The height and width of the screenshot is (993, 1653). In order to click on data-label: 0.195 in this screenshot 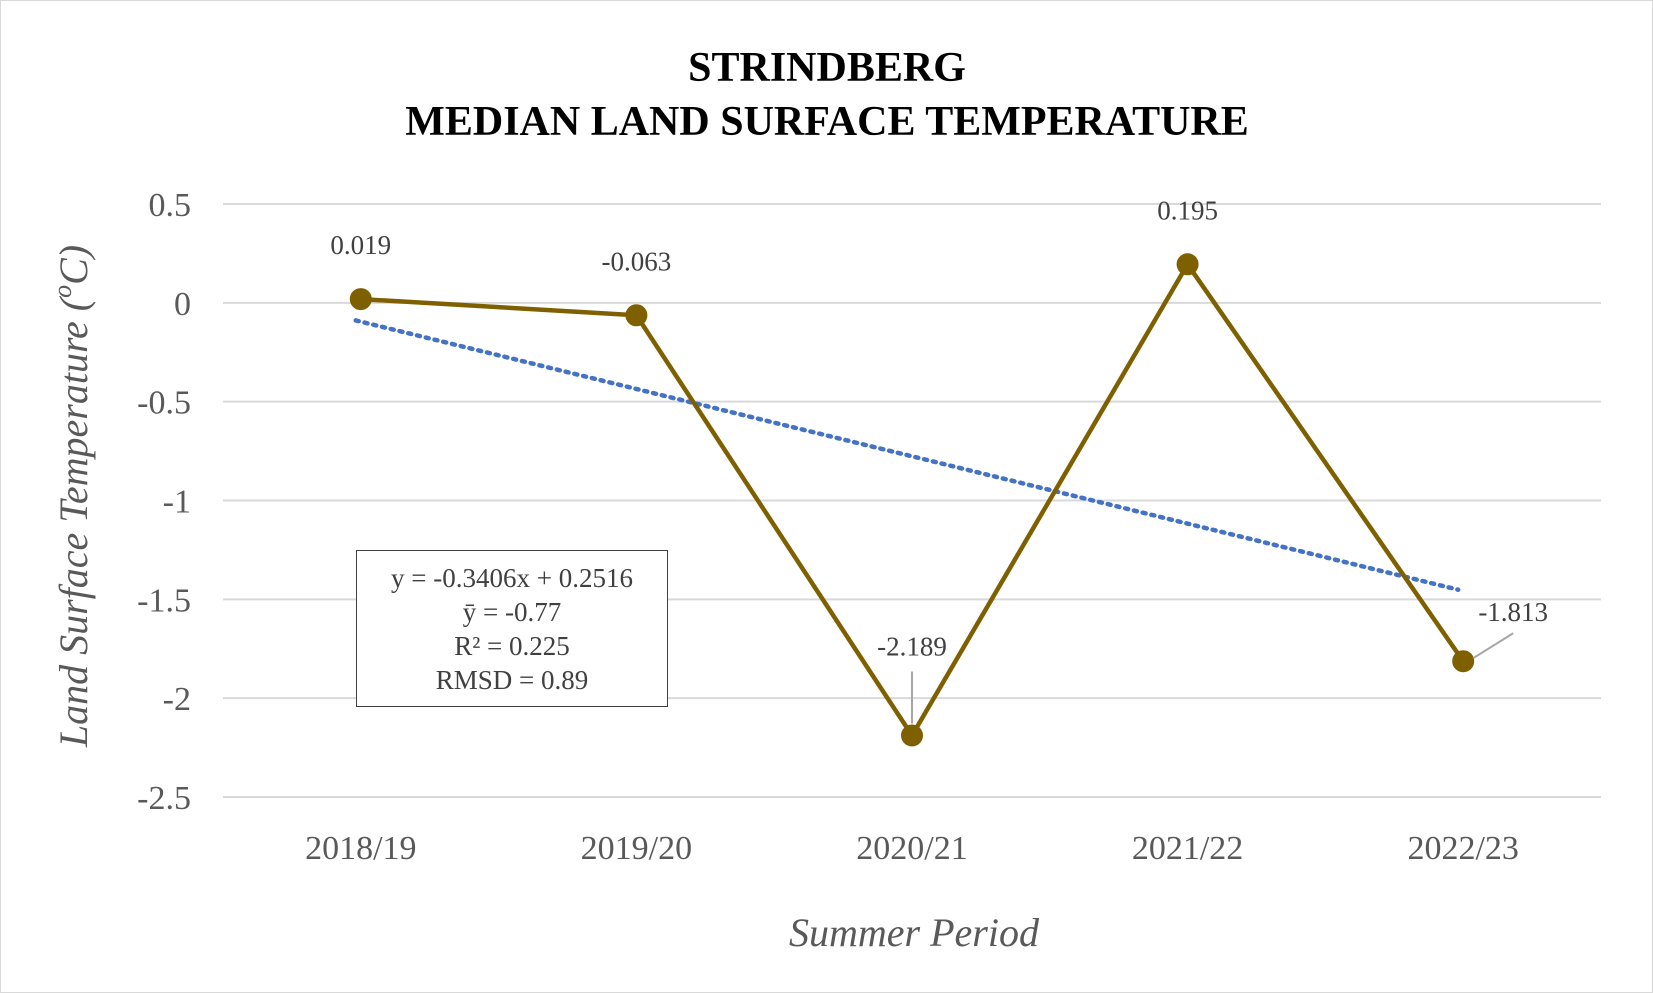, I will do `click(1187, 210)`.